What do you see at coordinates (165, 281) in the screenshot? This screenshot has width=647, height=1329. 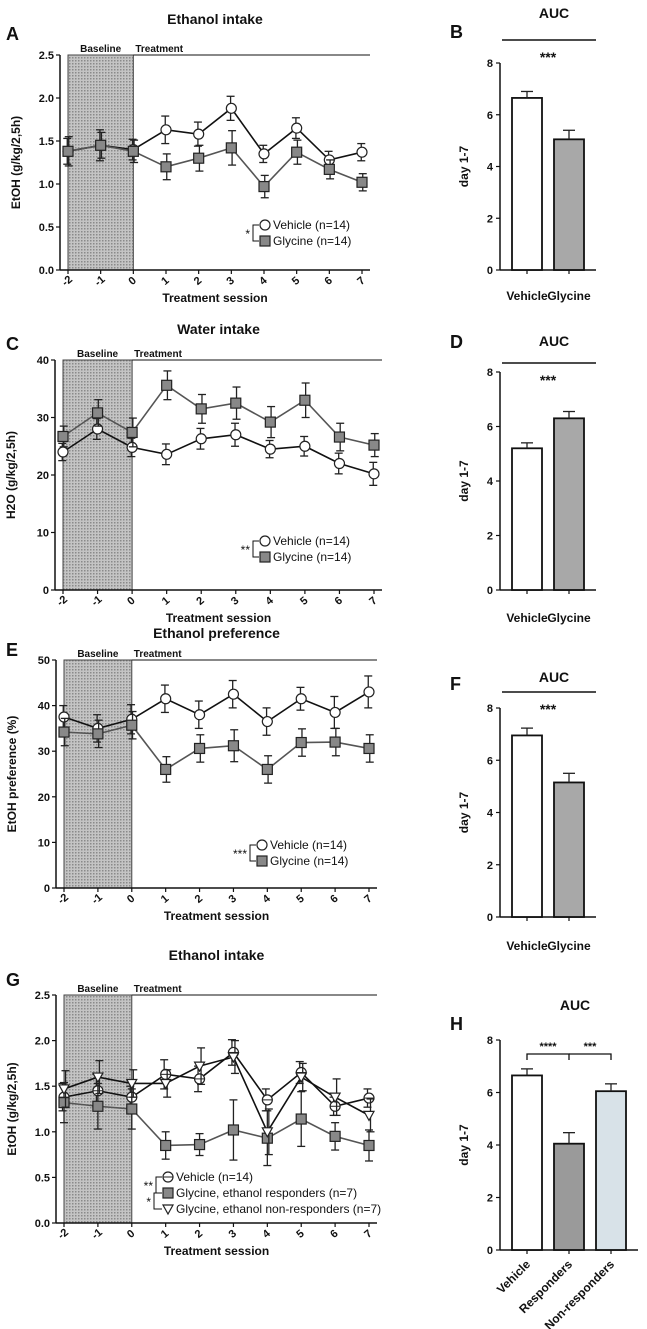 I see `x-tick-label: 1` at bounding box center [165, 281].